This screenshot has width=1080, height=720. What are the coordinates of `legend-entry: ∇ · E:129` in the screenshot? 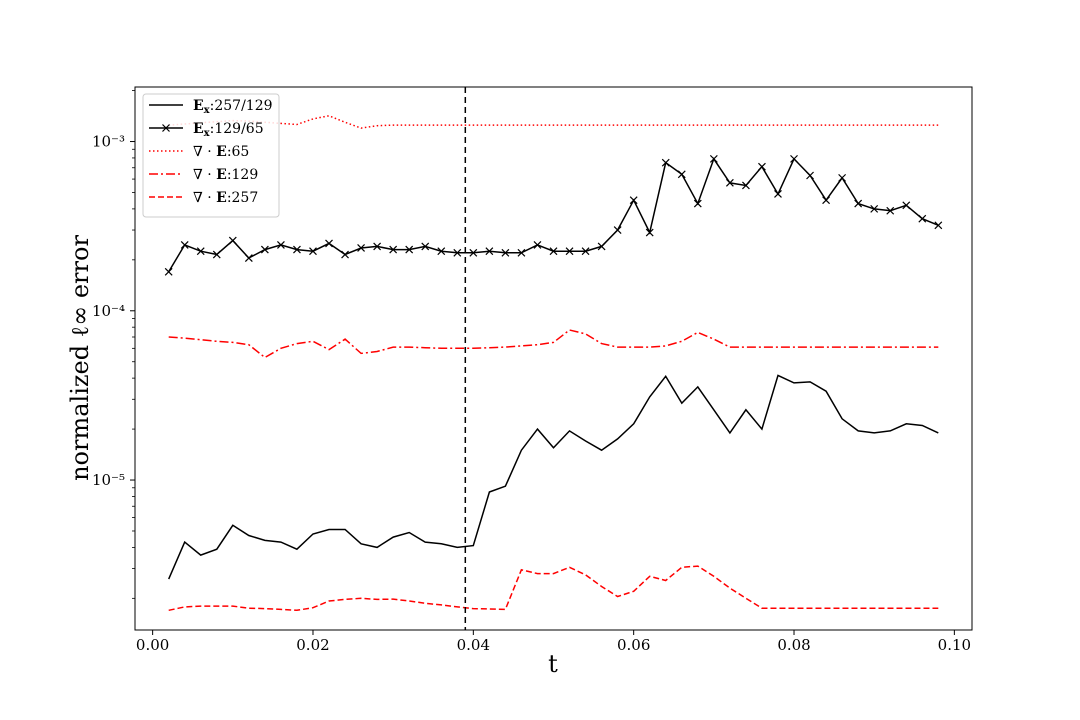 It's located at (203, 175).